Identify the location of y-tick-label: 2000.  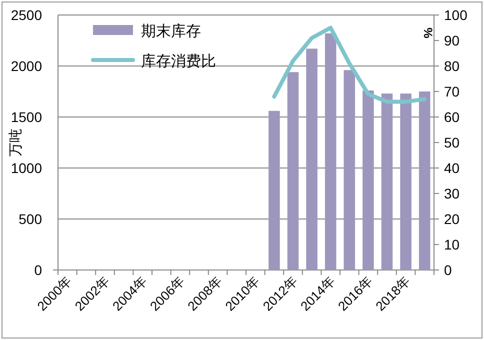
(26, 66).